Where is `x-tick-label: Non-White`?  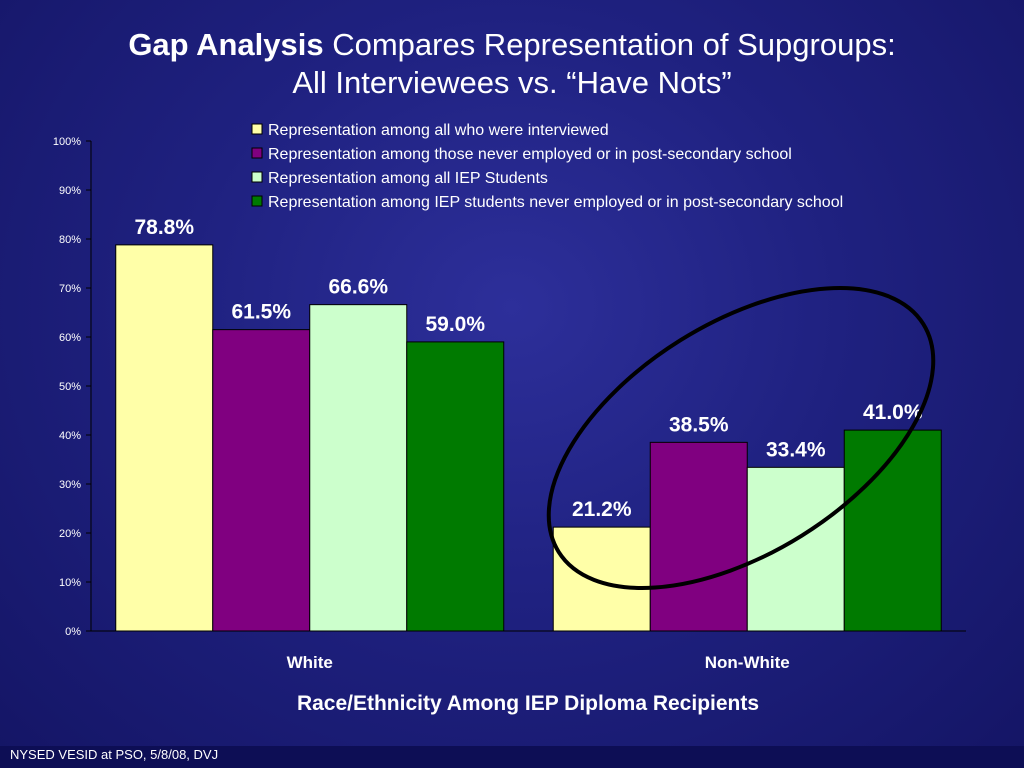
x-tick-label: Non-White is located at coordinates (747, 662).